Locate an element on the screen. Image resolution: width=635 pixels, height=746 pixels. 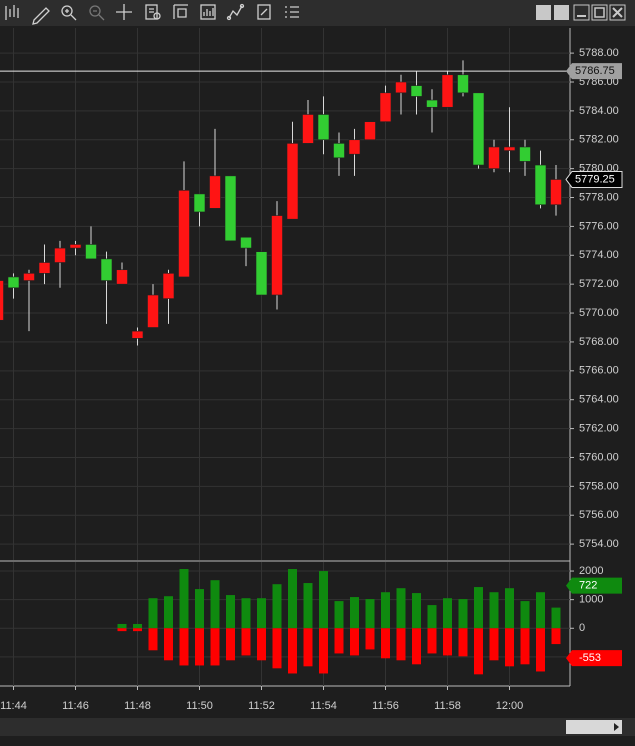
last-price-flag is located at coordinates (594, 179).